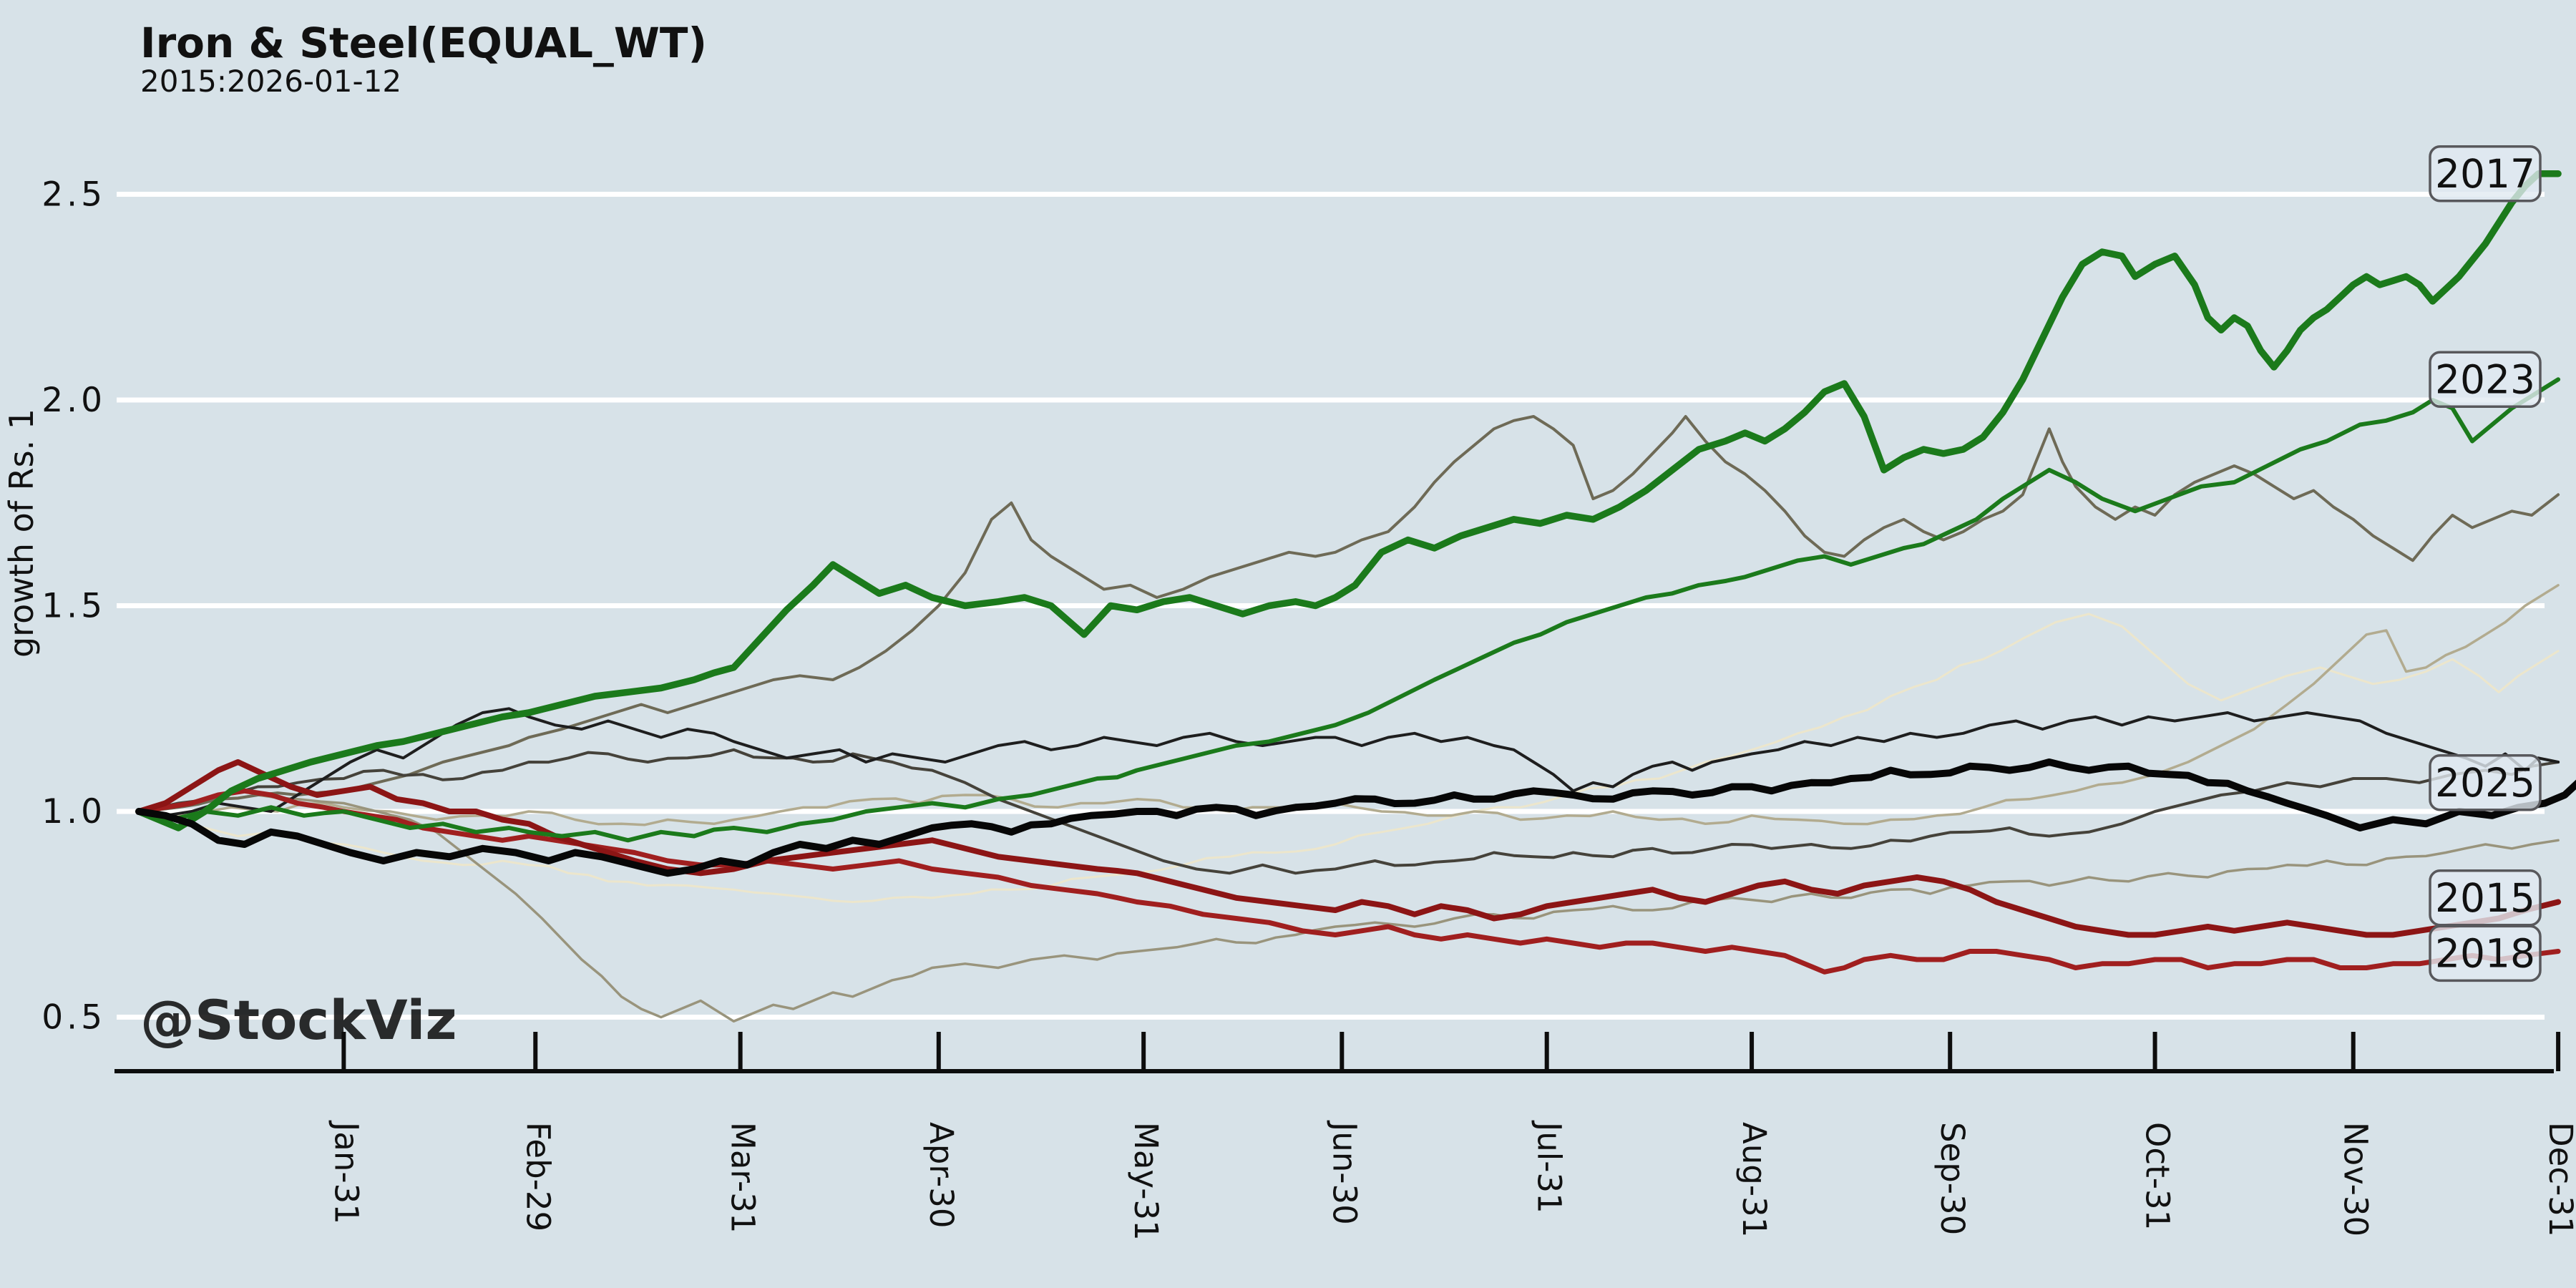 The width and height of the screenshot is (2576, 1288). I want to click on x-tick-label-Oct-31: Oct-31, so click(2158, 1176).